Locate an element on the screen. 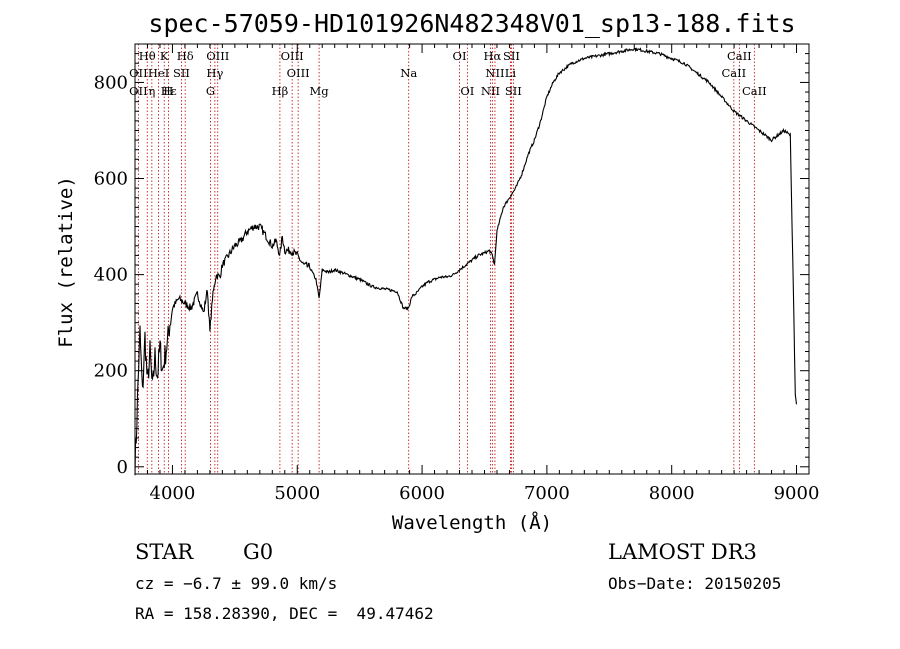 The height and width of the screenshot is (649, 900). line-label: OII is located at coordinates (138, 91).